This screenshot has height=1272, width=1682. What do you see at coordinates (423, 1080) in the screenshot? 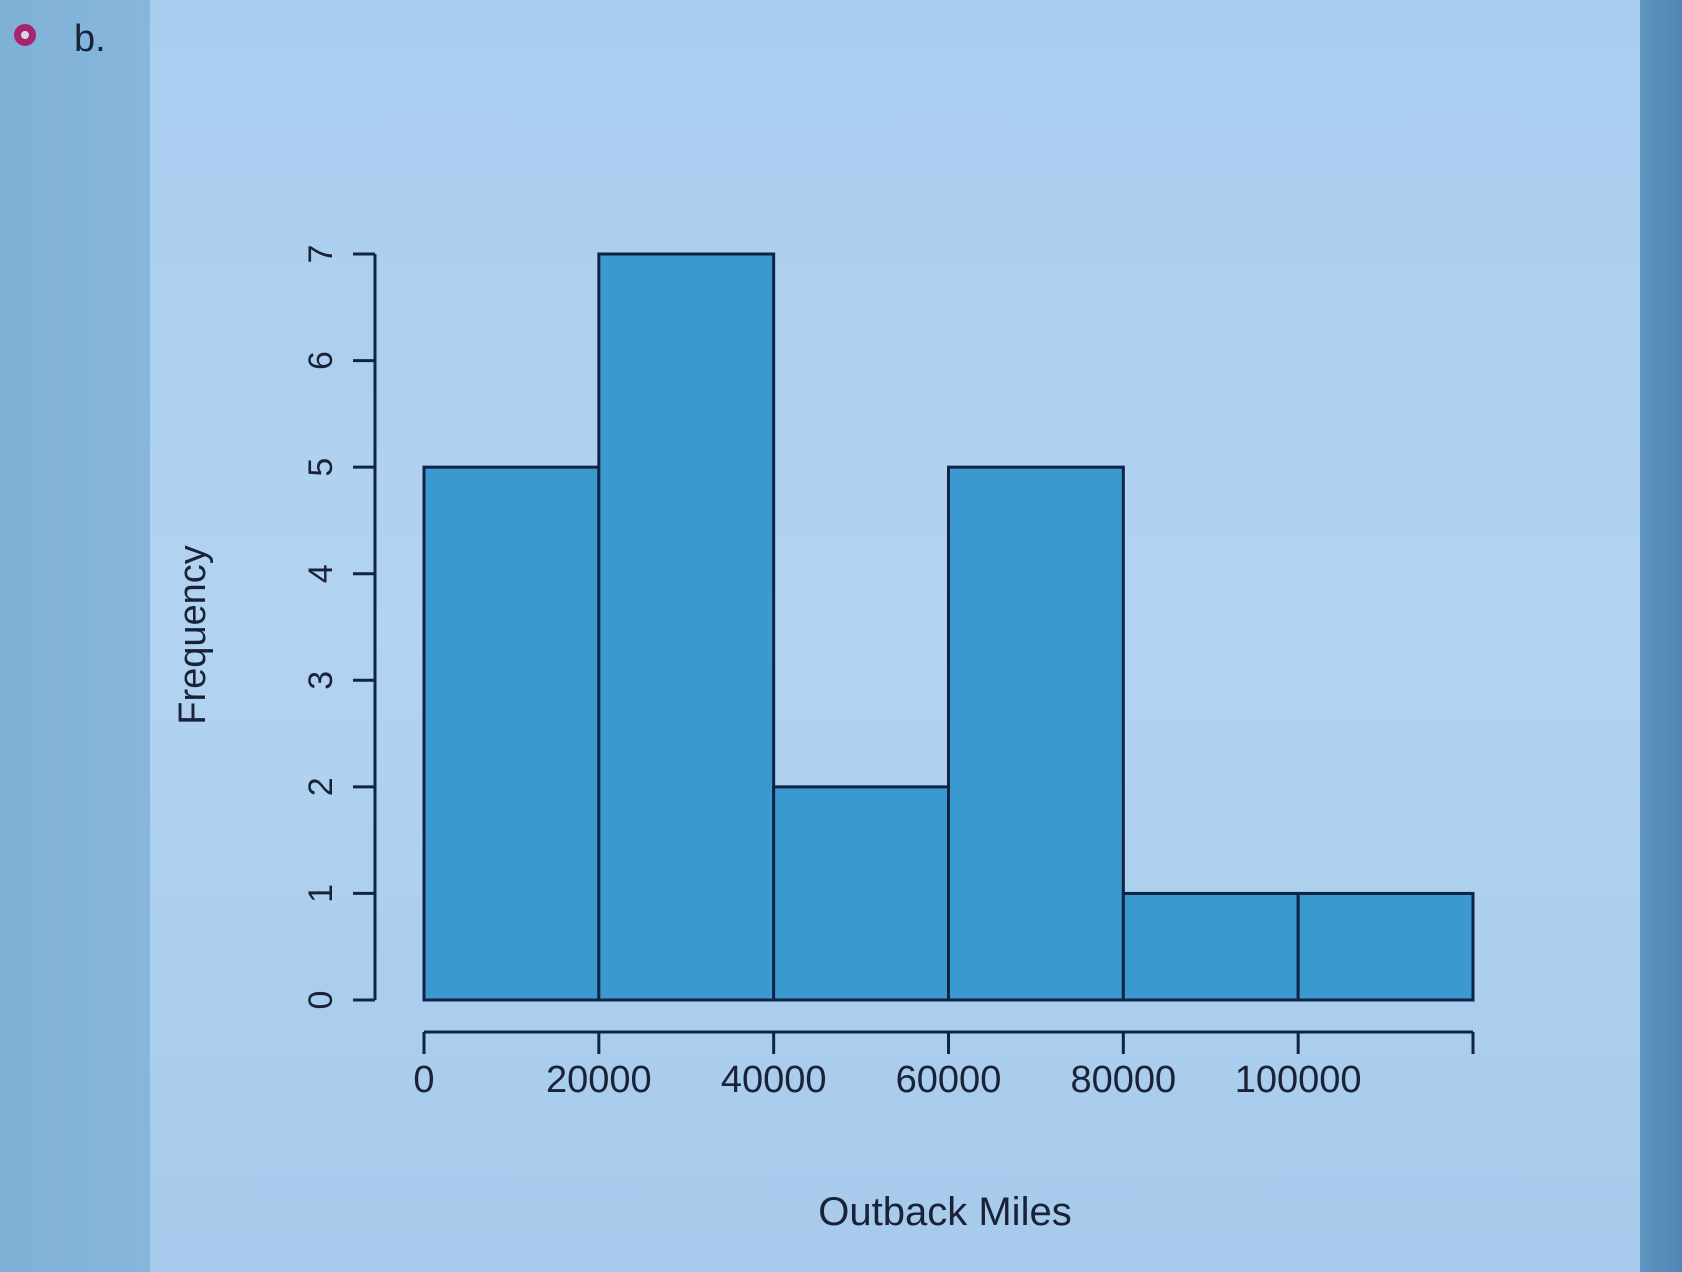
I see `x-tick-label: 0` at bounding box center [423, 1080].